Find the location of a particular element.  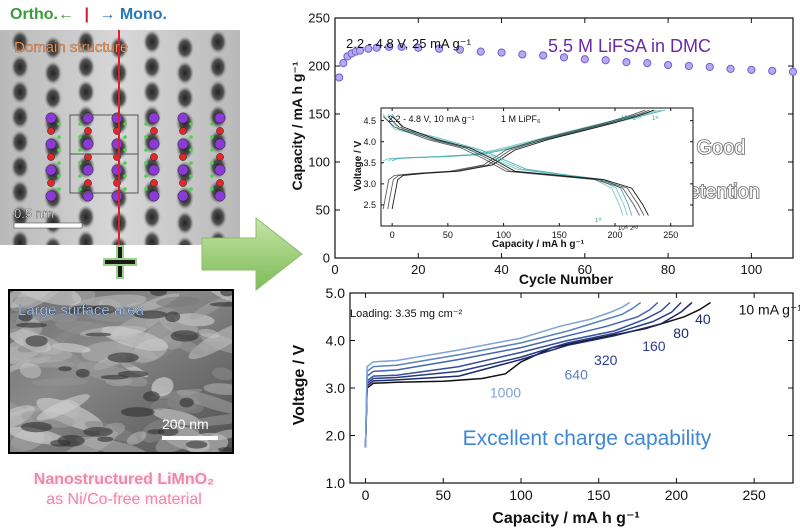

inset-x-tick-label: 150 is located at coordinates (559, 235).